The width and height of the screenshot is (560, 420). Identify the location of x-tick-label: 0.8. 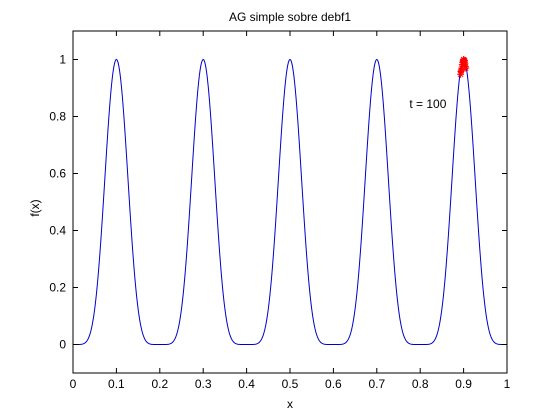
(420, 384).